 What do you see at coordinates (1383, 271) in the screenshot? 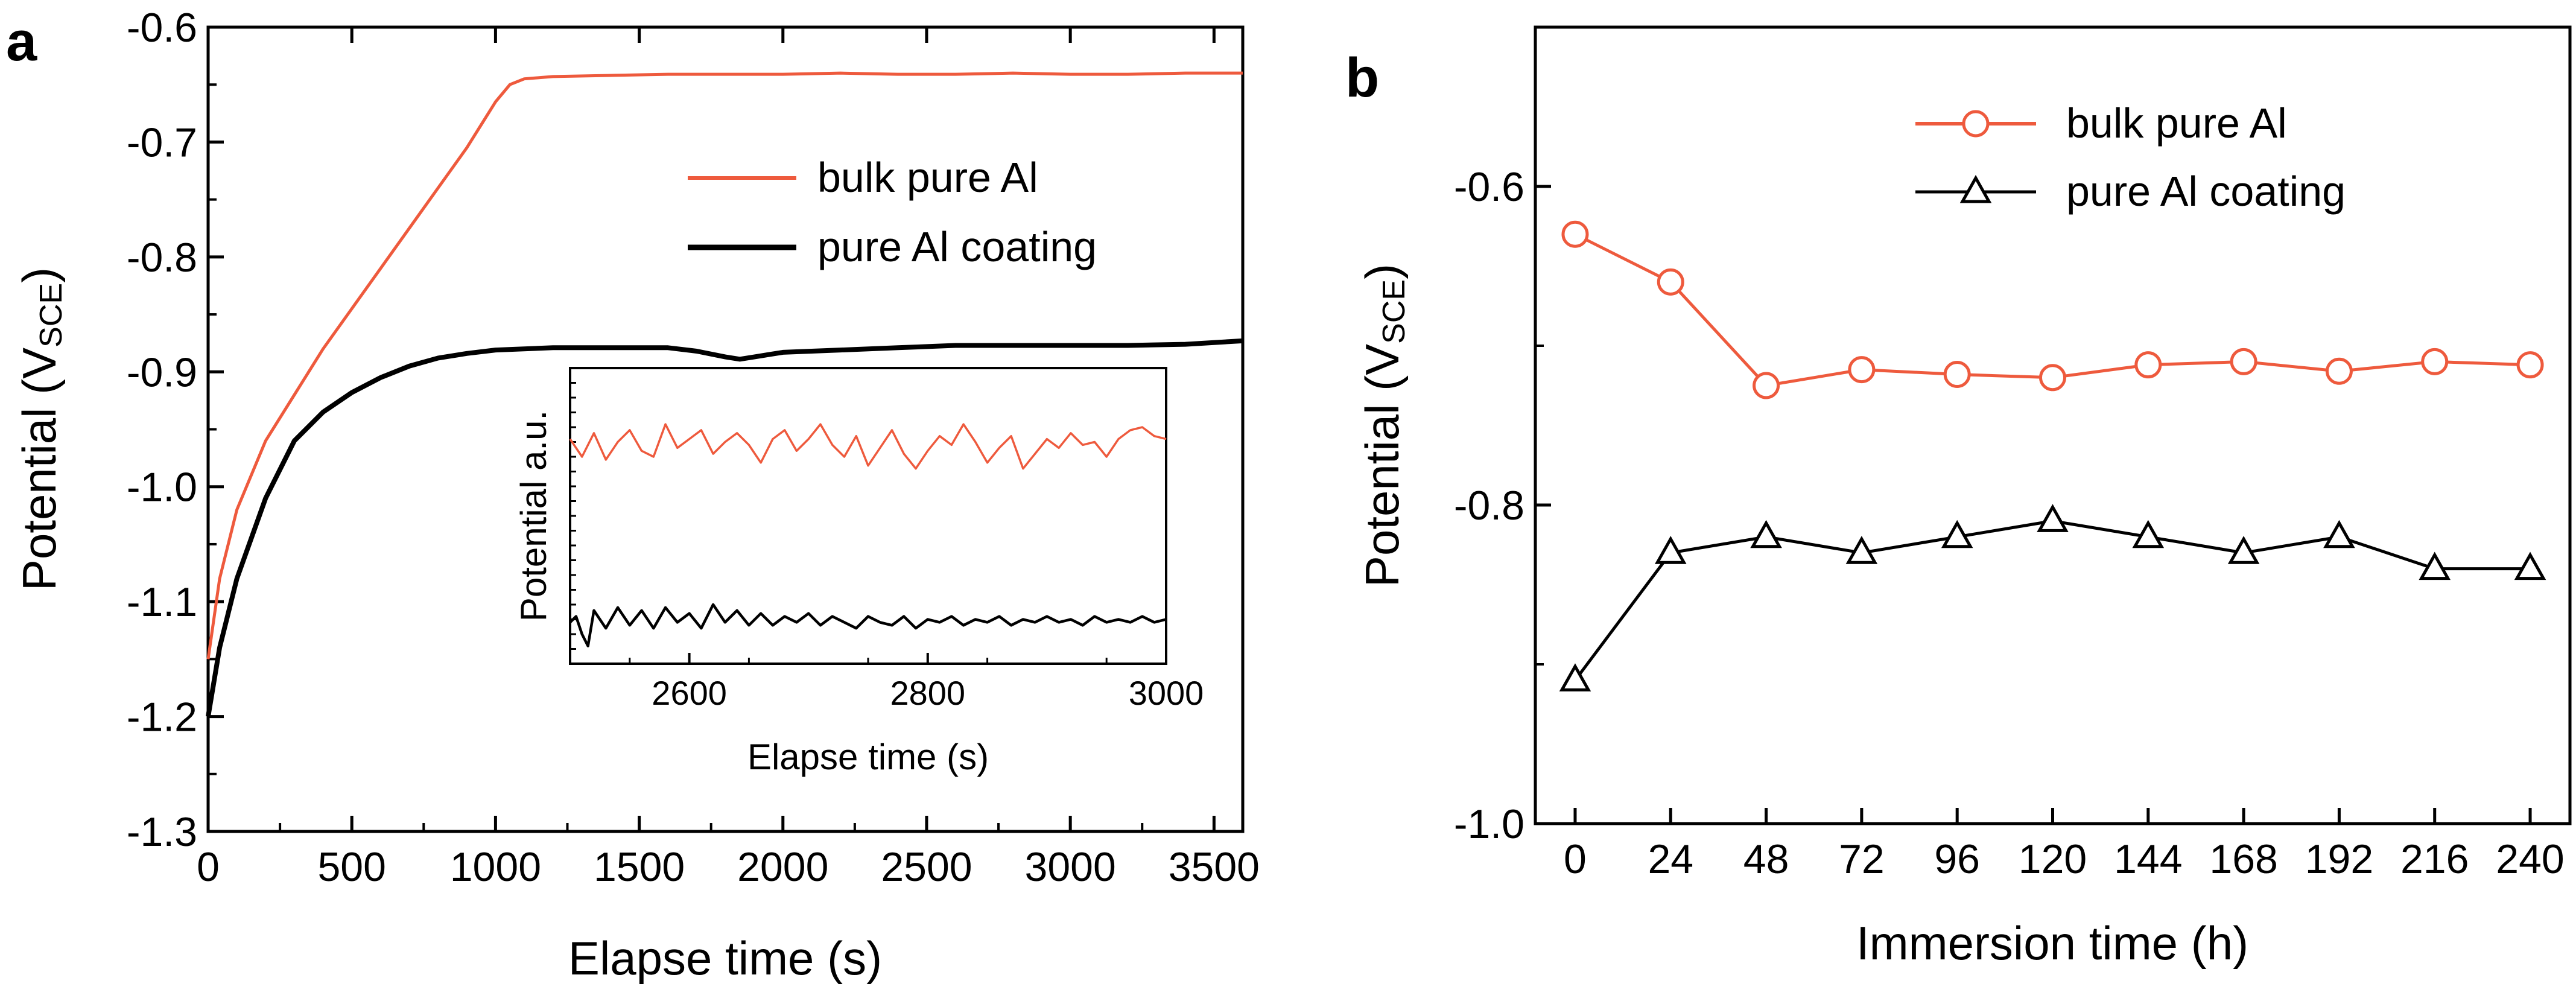
I see `panel-b-y-axis-title-close: )` at bounding box center [1383, 271].